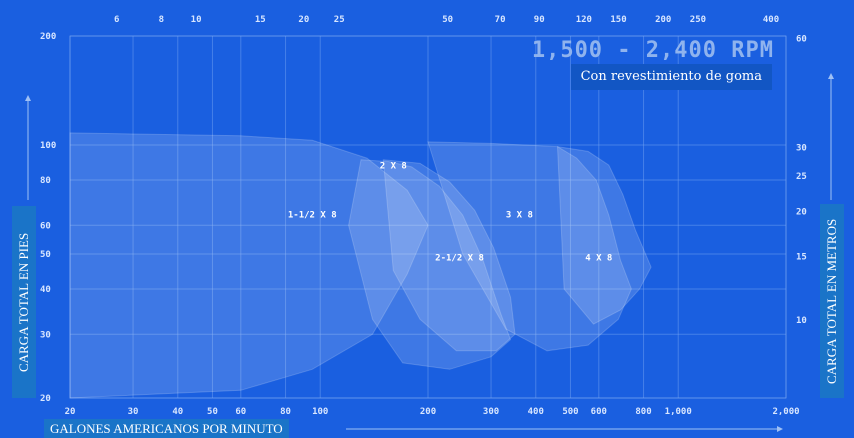 The height and width of the screenshot is (438, 854). Describe the element at coordinates (70, 412) in the screenshot. I see `x-tick-label: 20` at that location.